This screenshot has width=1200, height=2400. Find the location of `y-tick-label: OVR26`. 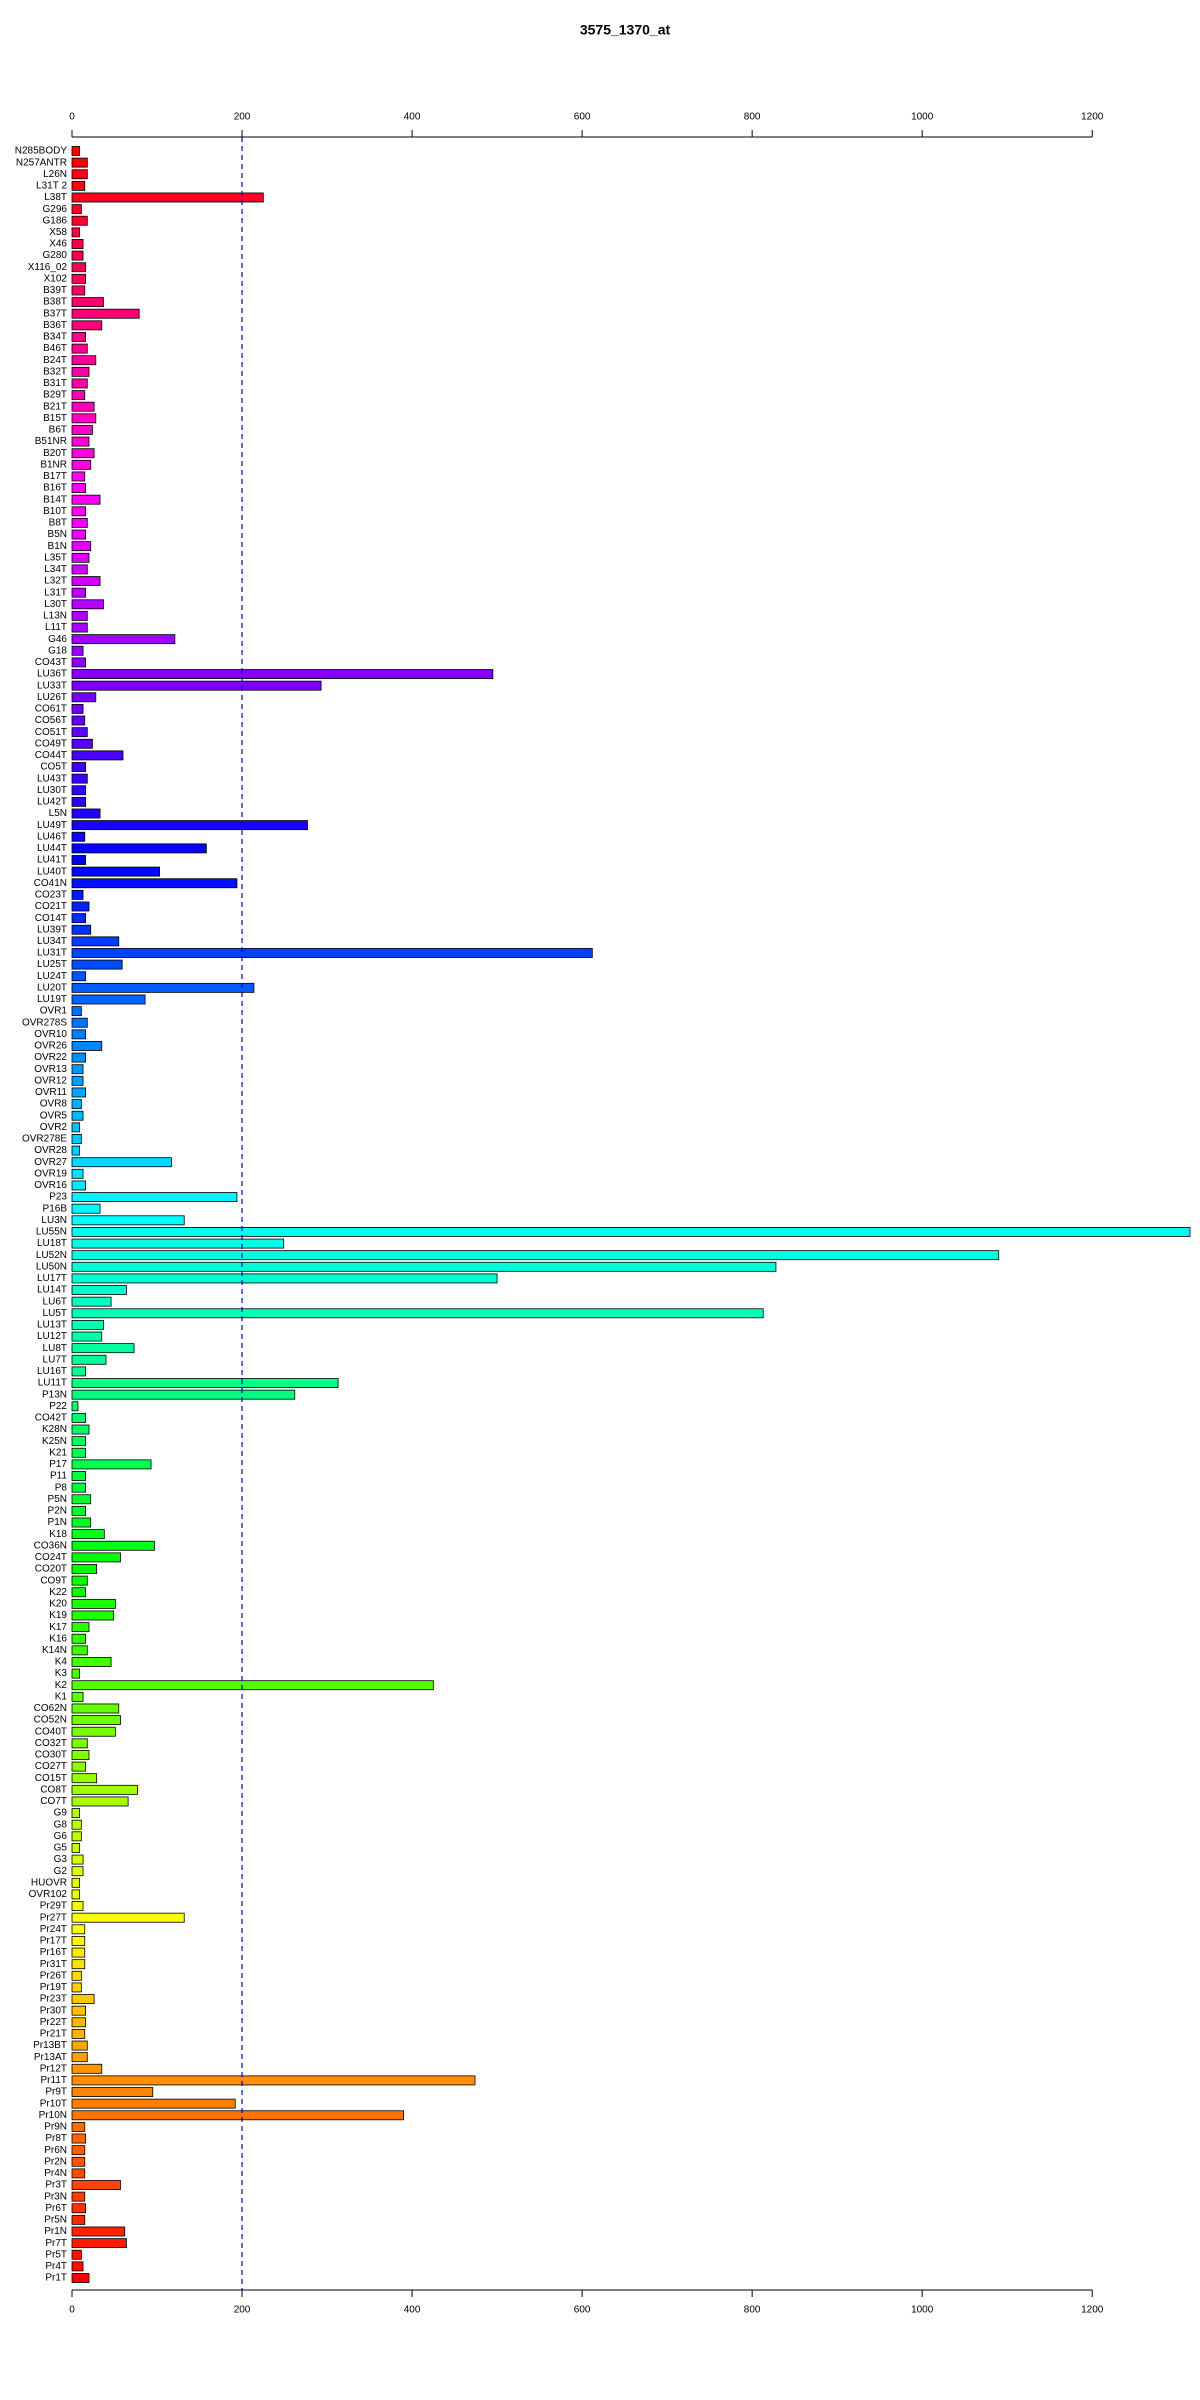

y-tick-label: OVR26 is located at coordinates (50, 1046).